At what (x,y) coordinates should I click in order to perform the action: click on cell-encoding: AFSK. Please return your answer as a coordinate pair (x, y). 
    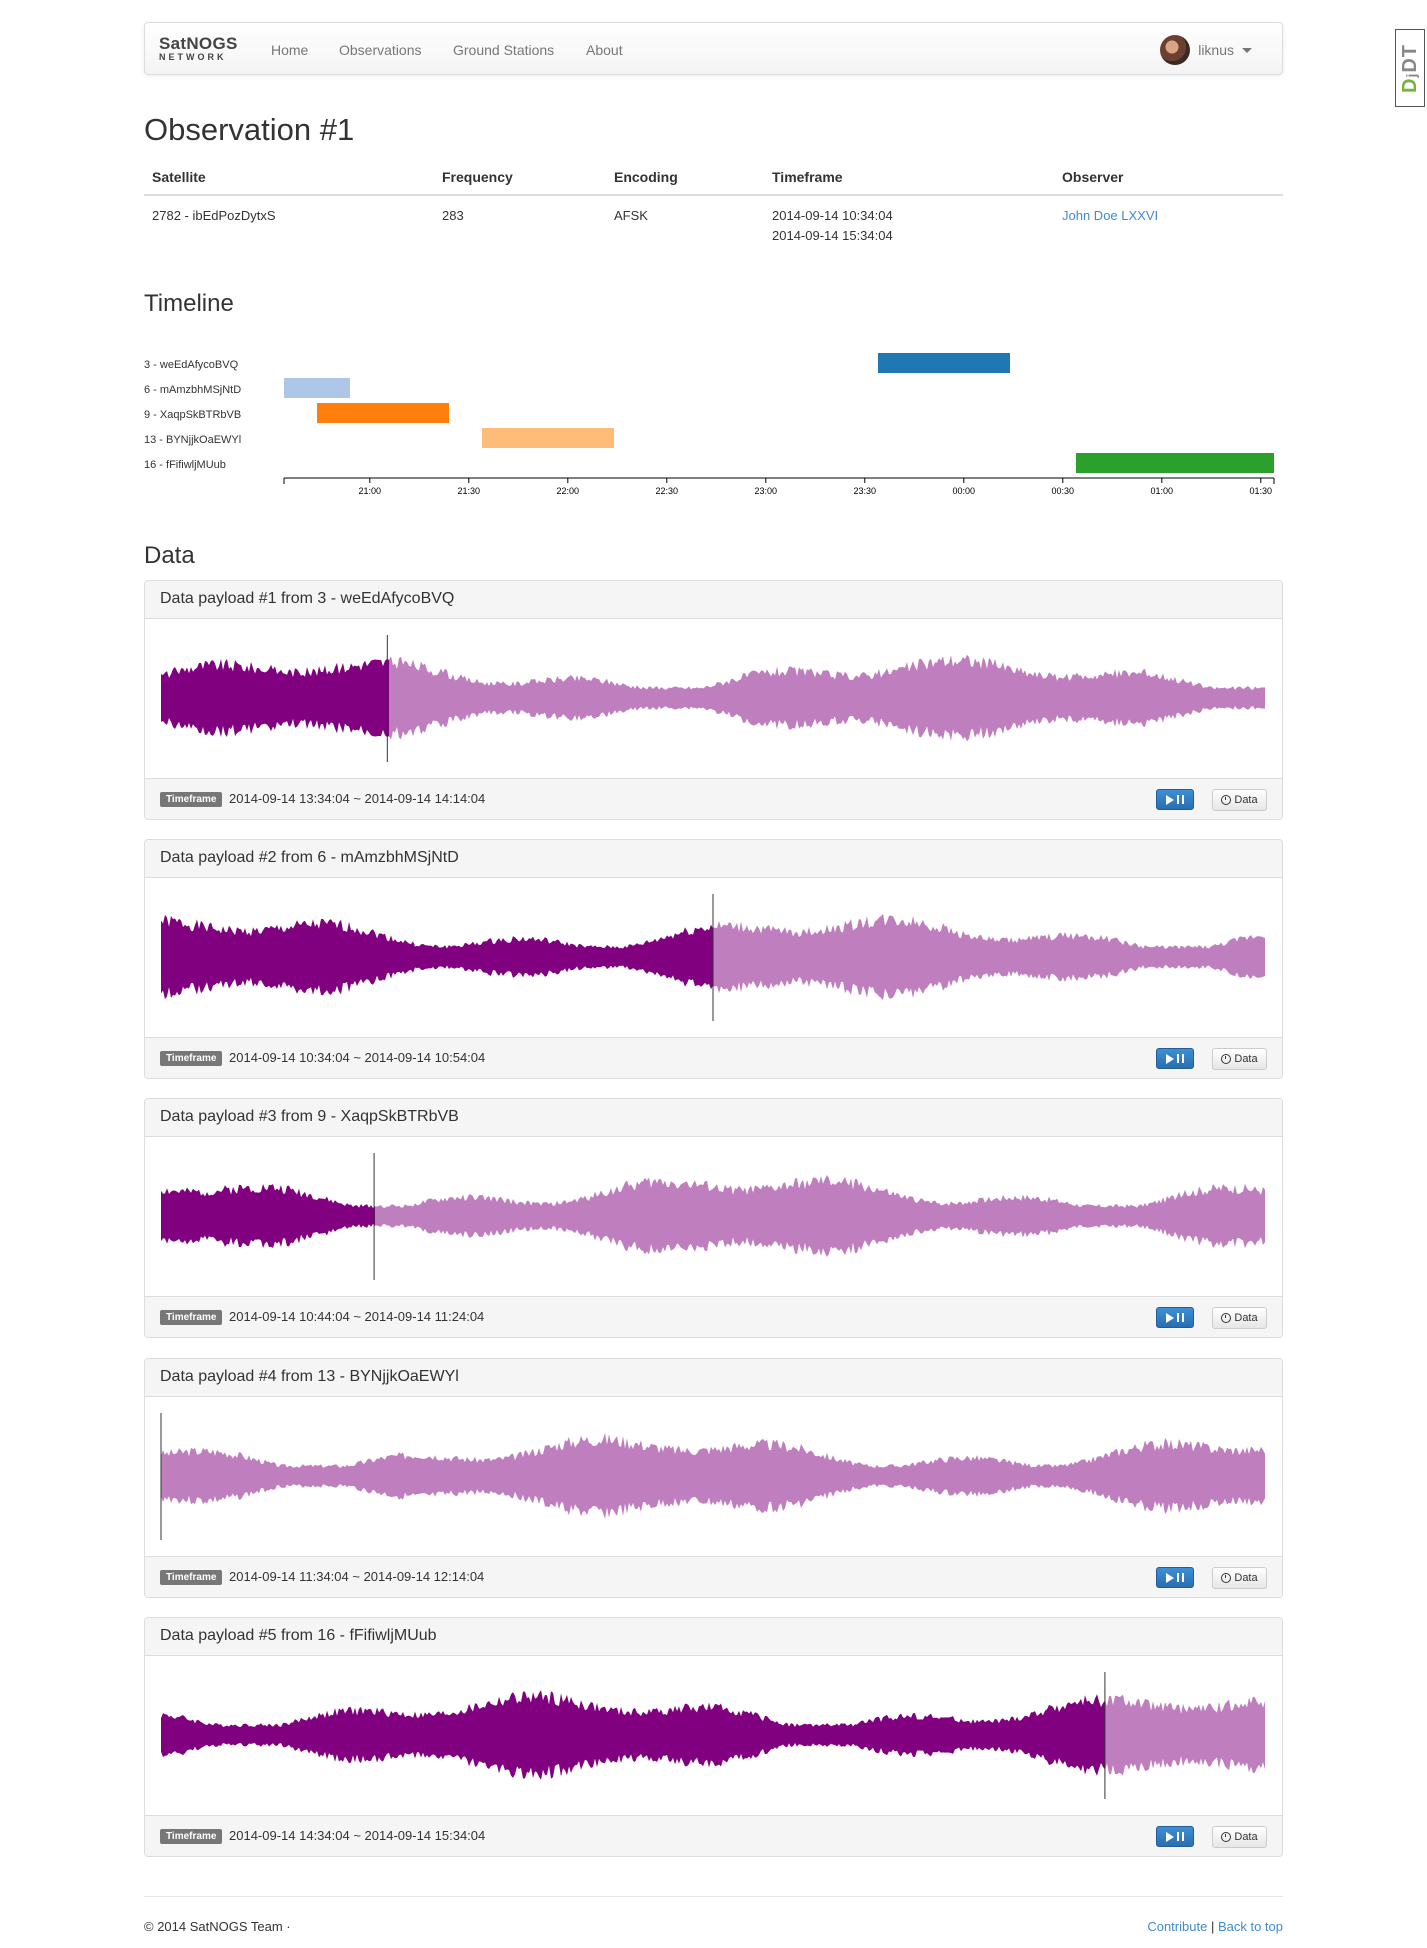
    Looking at the image, I should click on (631, 215).